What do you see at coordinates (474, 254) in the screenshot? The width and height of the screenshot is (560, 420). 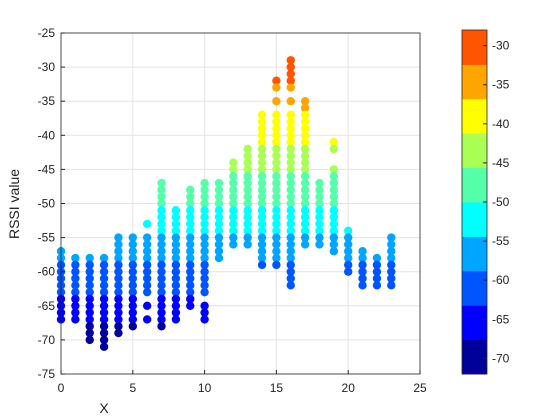 I see `colorbar-segment` at bounding box center [474, 254].